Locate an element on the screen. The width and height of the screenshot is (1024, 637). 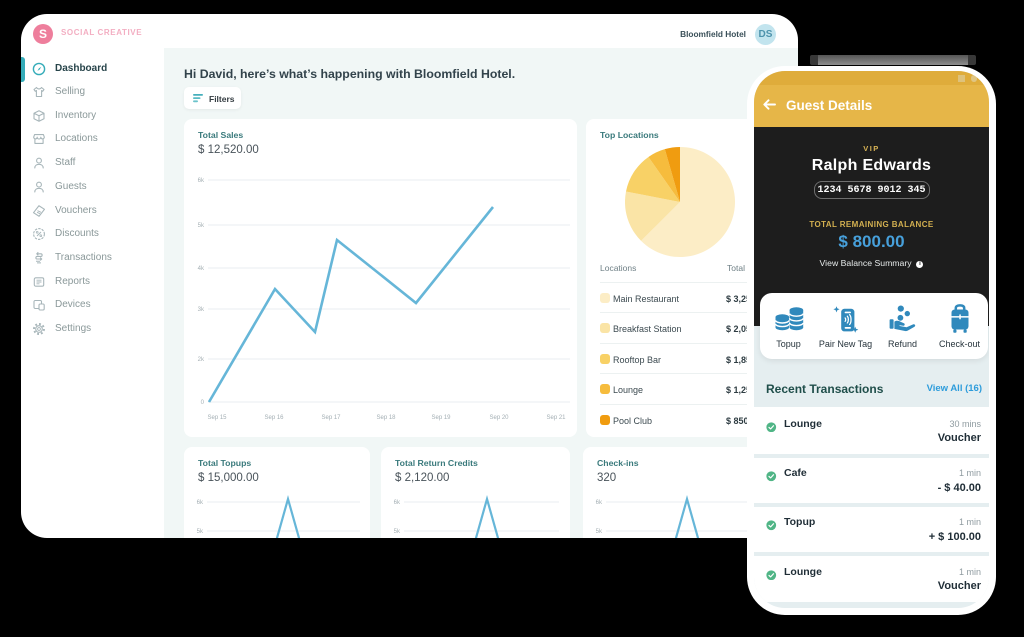
svg-text: Sep 15 is located at coordinates (217, 418).